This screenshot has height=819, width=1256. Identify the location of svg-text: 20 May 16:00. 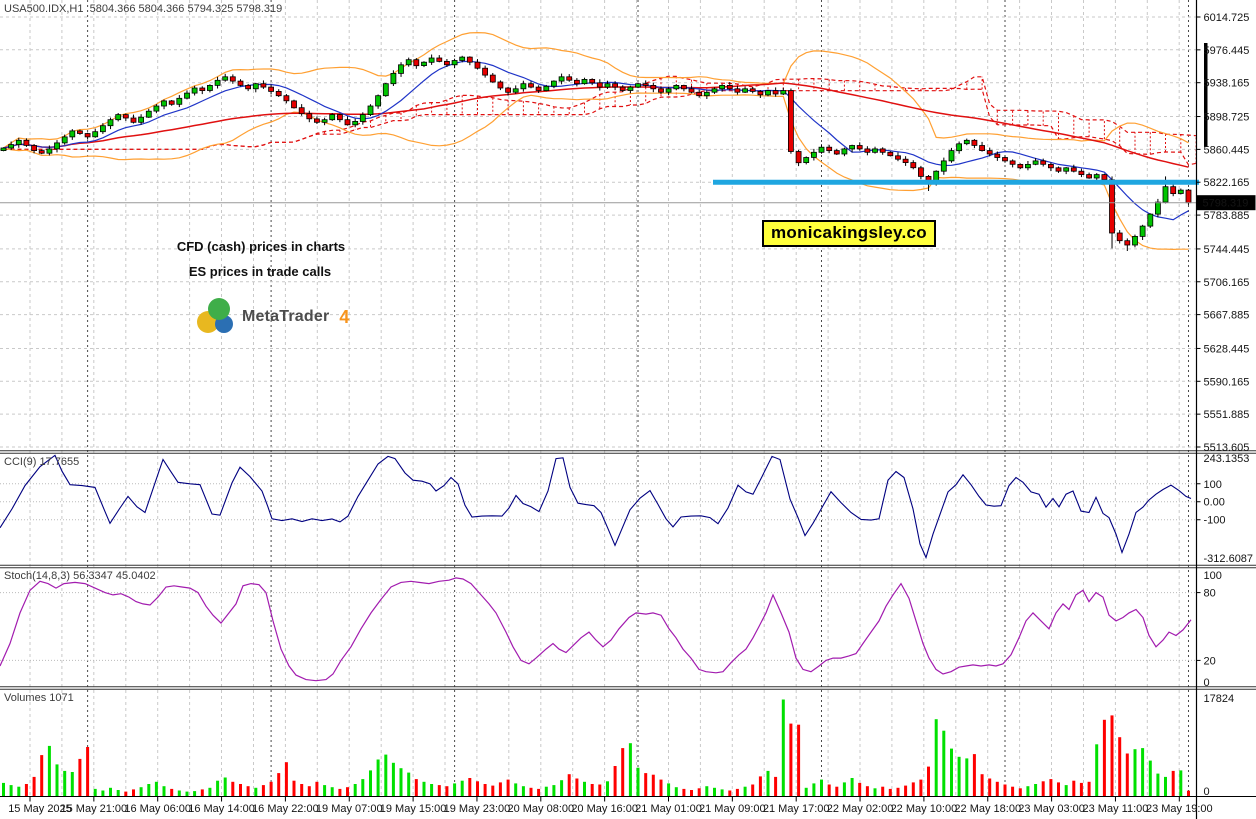
(604, 809).